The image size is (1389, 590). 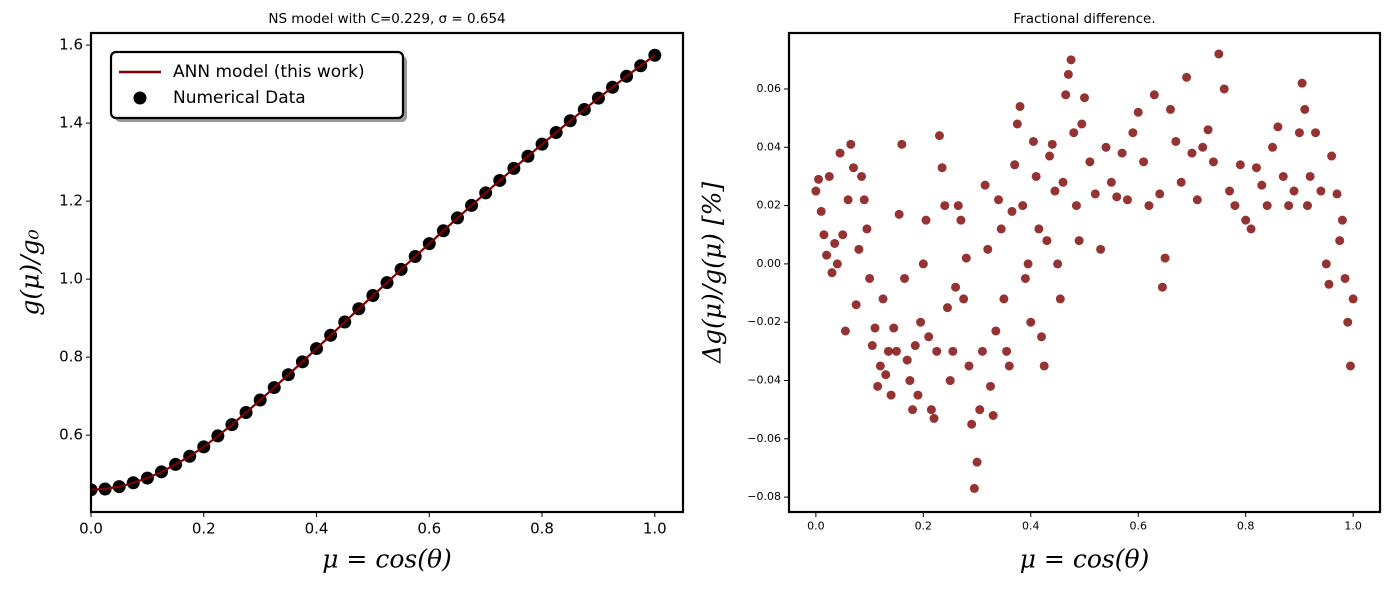 What do you see at coordinates (769, 263) in the screenshot?
I see `y-tick-label: 0.00` at bounding box center [769, 263].